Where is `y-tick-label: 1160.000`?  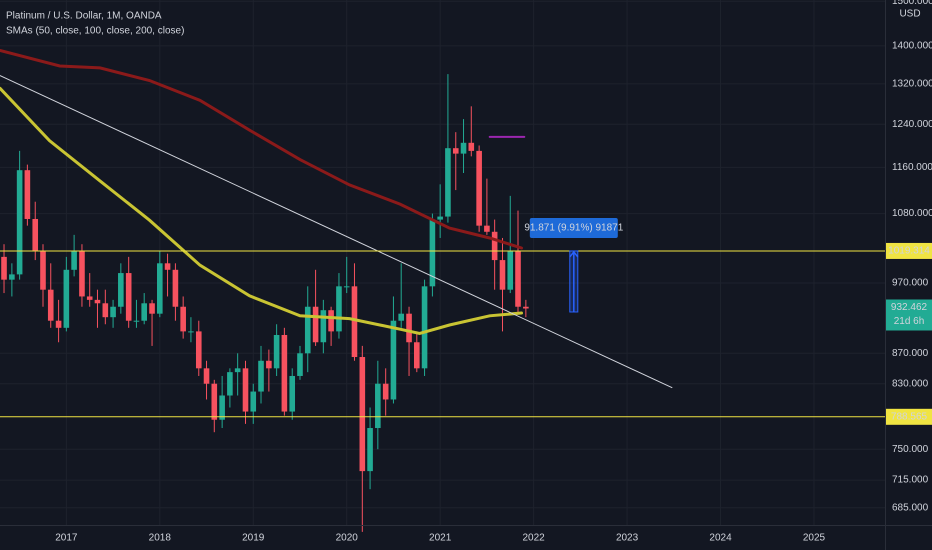 y-tick-label: 1160.000 is located at coordinates (912, 167).